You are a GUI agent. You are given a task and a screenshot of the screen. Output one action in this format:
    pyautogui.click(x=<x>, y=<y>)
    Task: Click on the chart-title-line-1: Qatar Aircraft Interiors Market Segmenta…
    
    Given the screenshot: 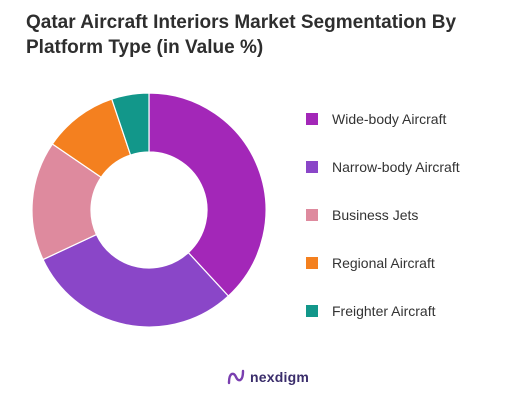 What is the action you would take?
    pyautogui.click(x=241, y=22)
    